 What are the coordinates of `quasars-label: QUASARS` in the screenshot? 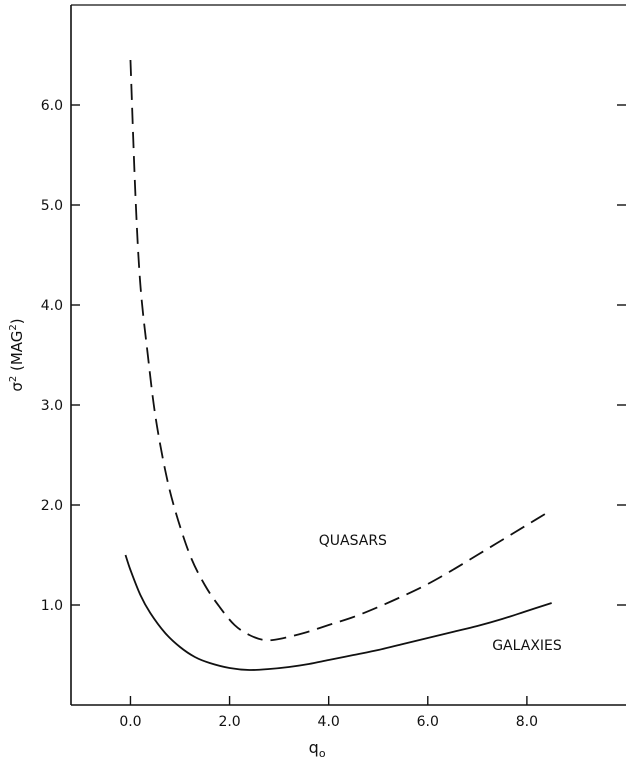 It's located at (353, 541).